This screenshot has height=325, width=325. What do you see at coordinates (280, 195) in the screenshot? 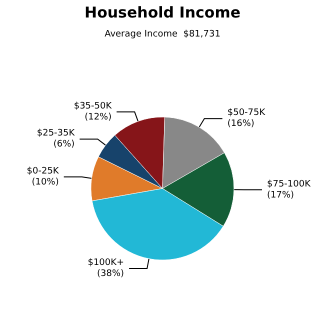
I see `data-label: (17%)` at bounding box center [280, 195].